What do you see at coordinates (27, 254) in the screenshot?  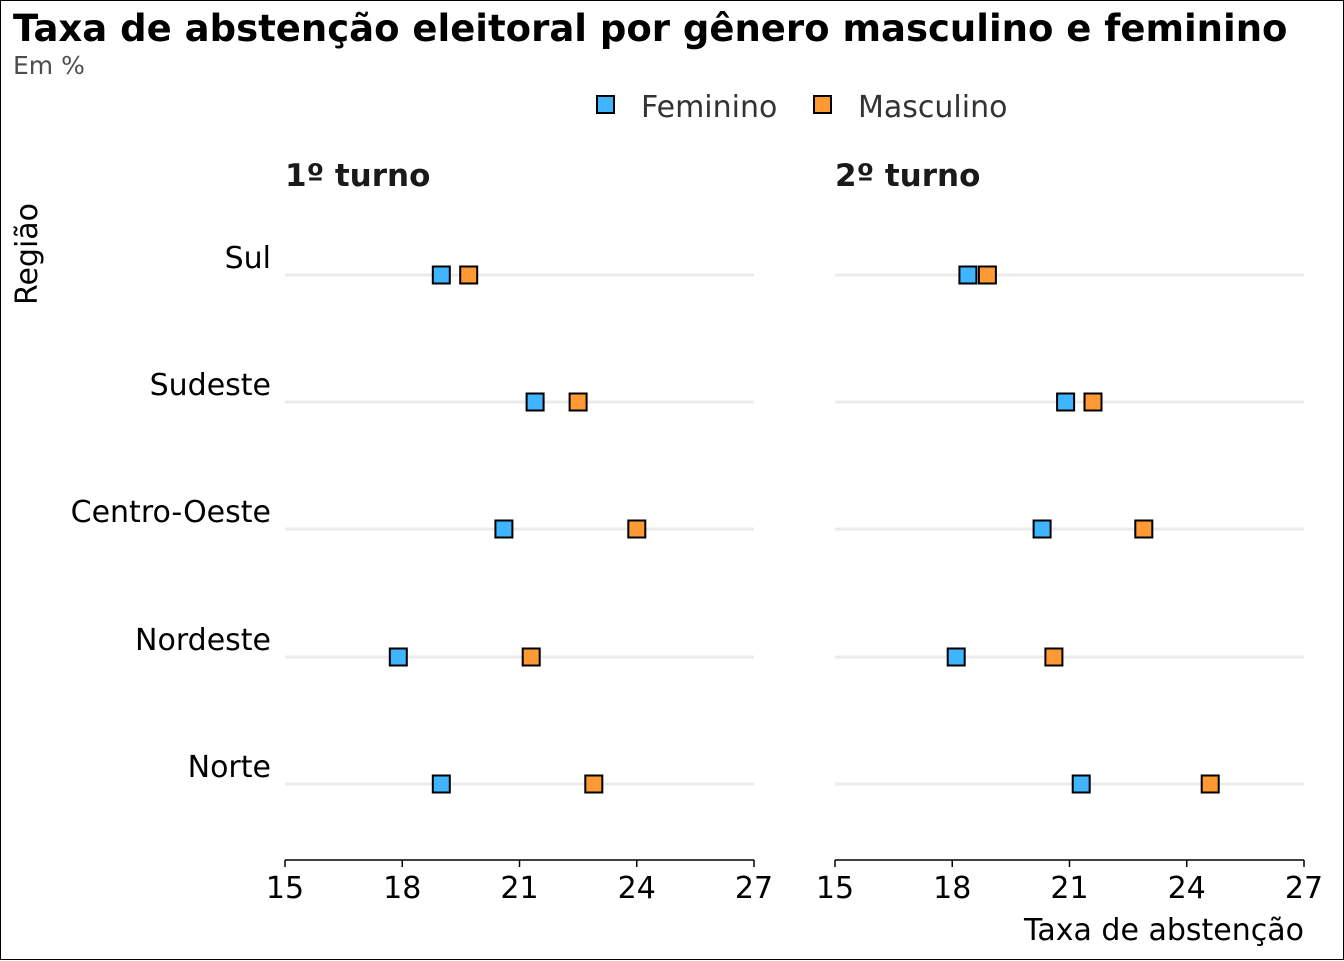 I see `y-axis-title: Região` at bounding box center [27, 254].